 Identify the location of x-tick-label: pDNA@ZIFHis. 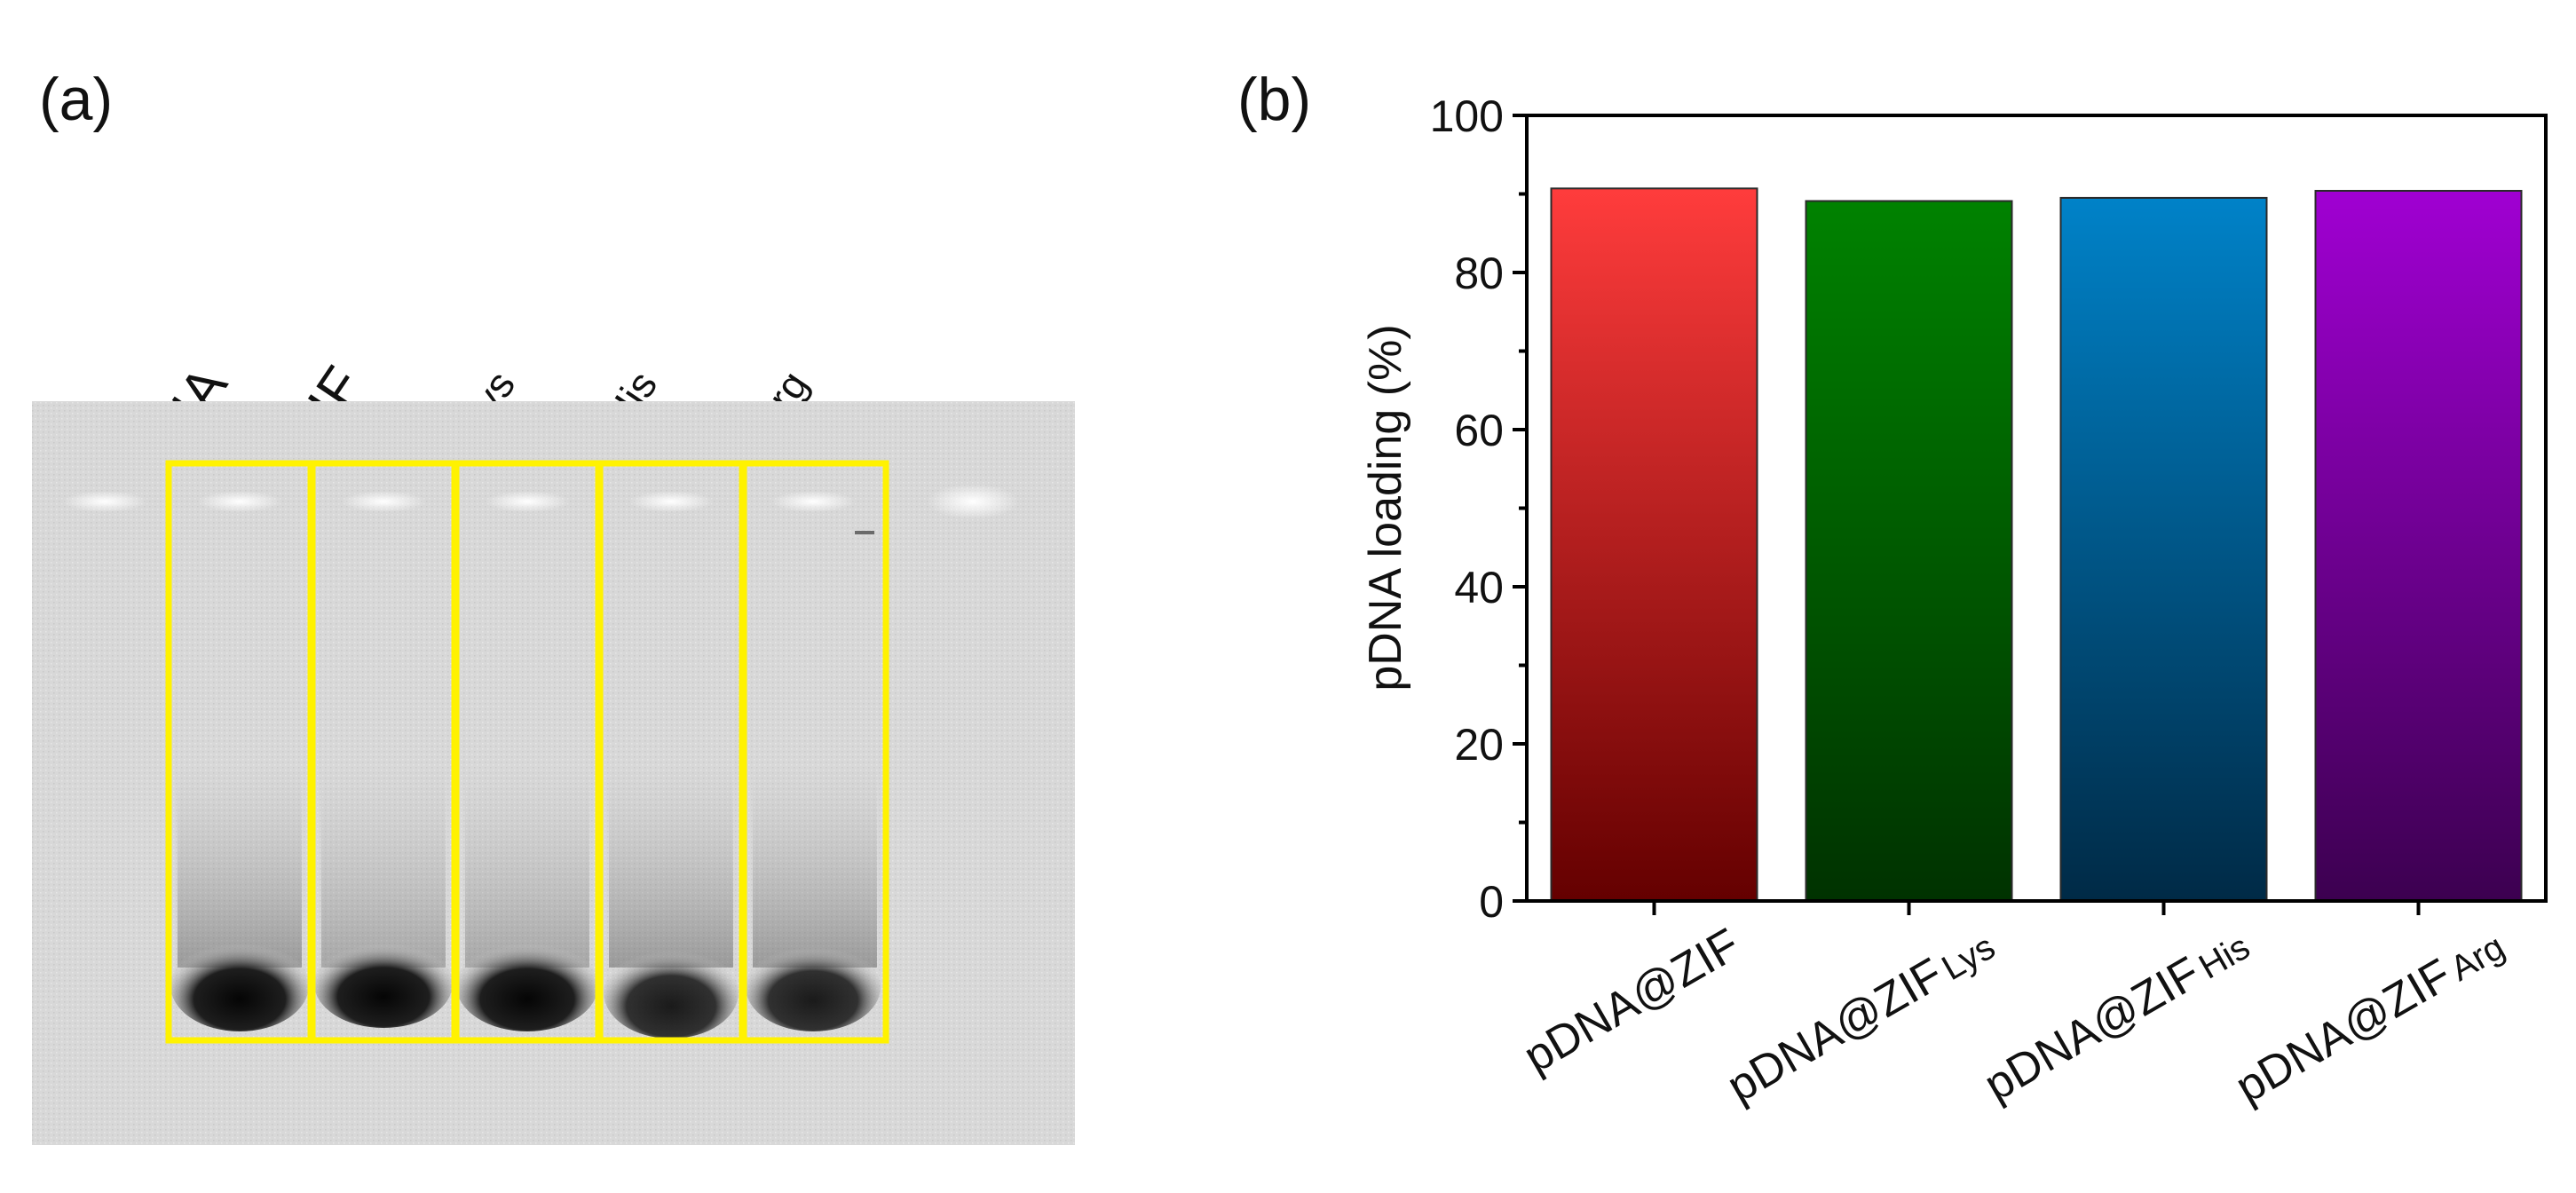
(2117, 1015).